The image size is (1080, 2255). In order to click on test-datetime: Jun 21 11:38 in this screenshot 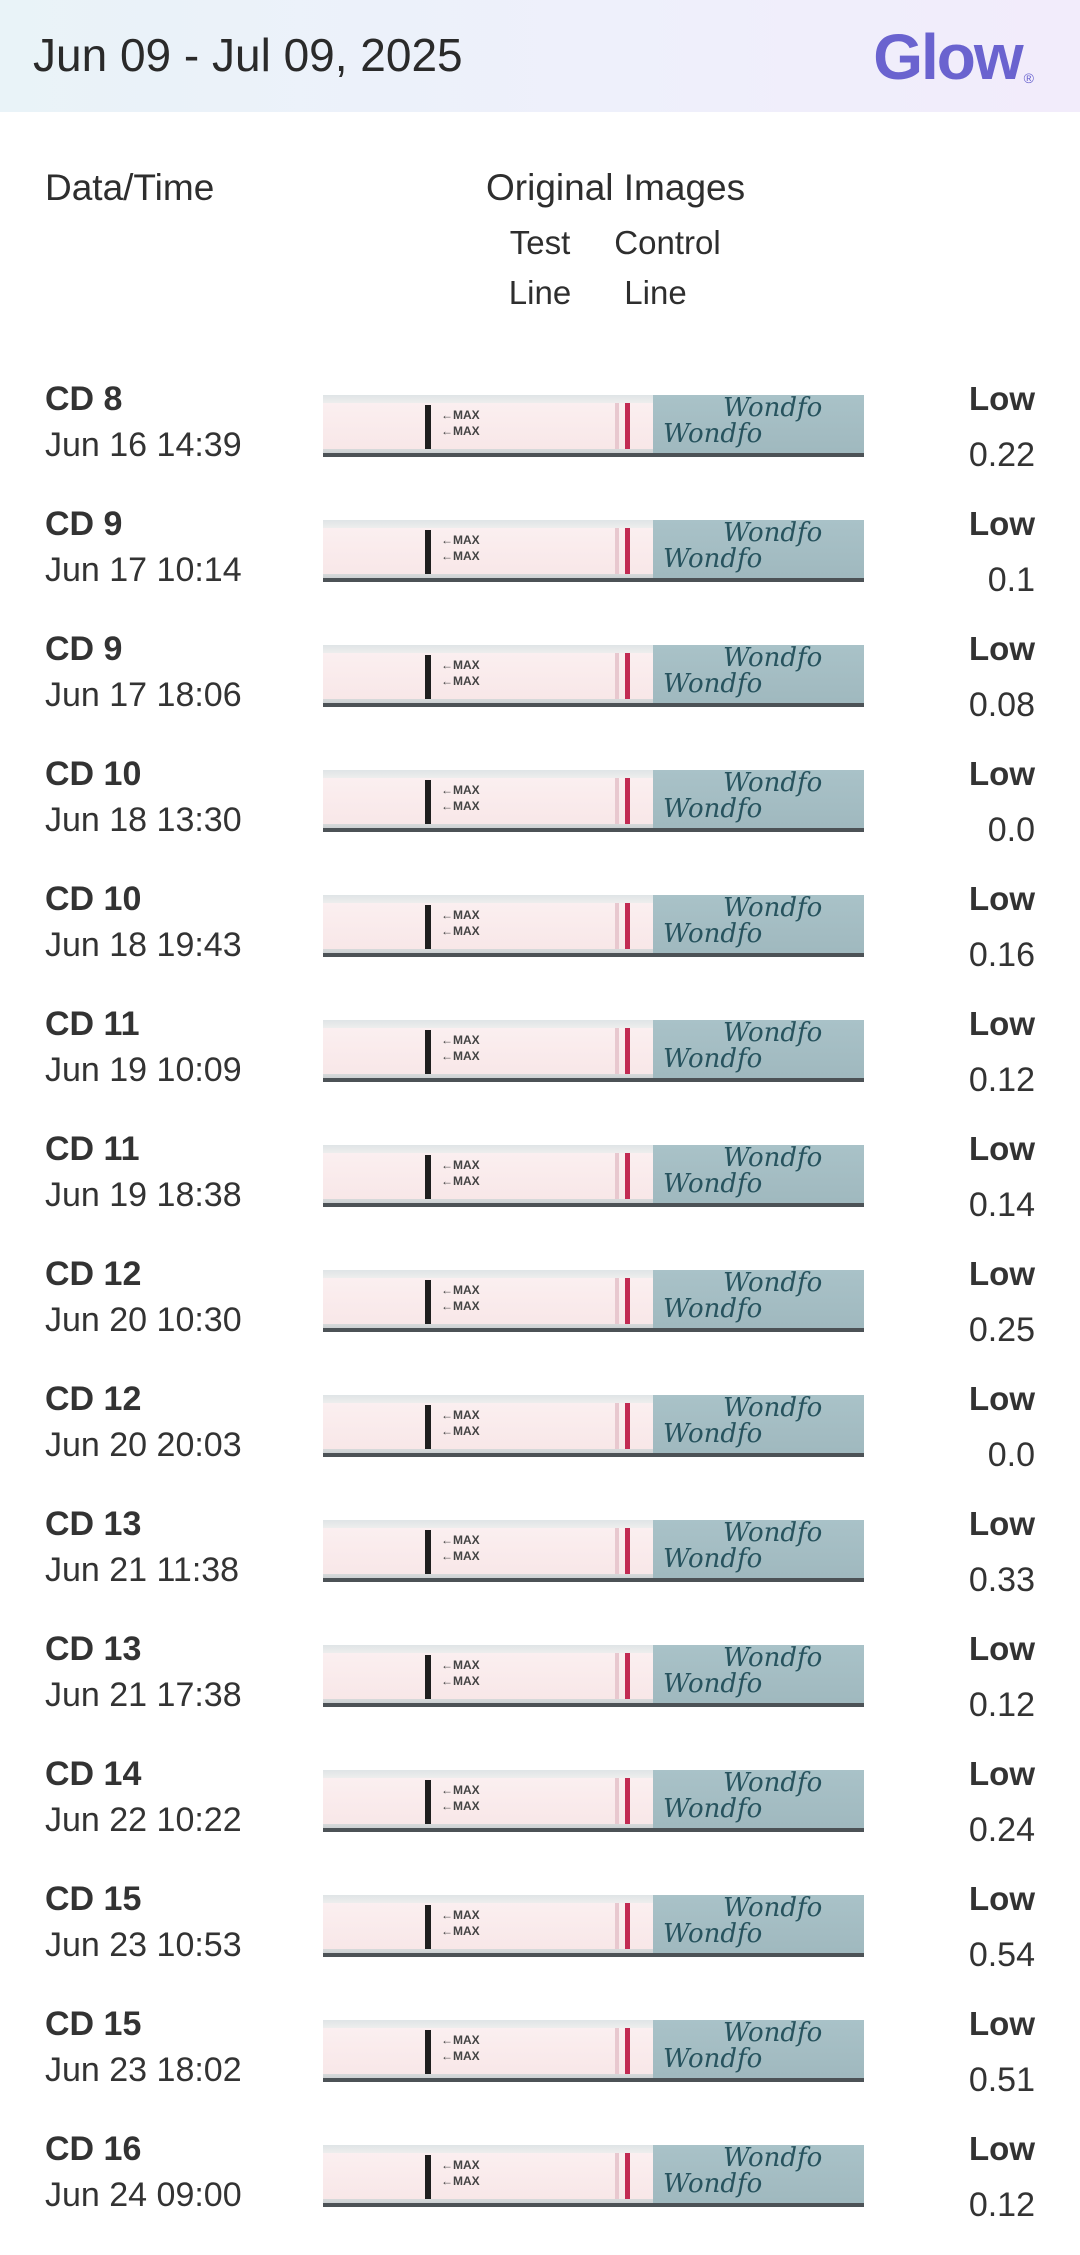, I will do `click(142, 1570)`.